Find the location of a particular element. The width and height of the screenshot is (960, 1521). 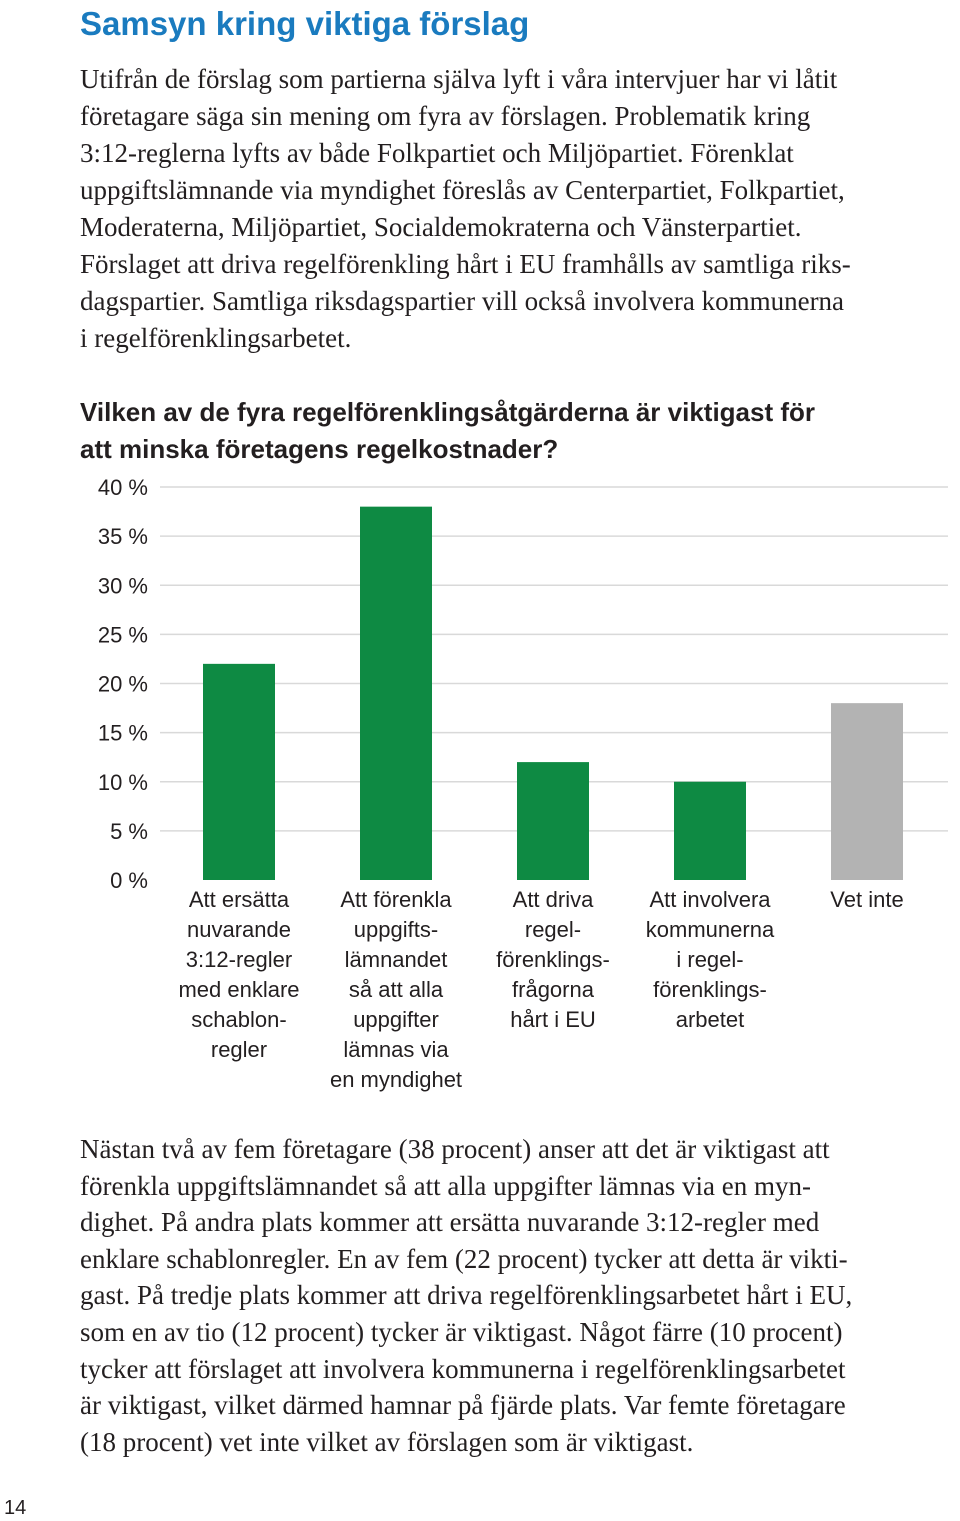

x-category-label-line: hårt i EU is located at coordinates (553, 1019).